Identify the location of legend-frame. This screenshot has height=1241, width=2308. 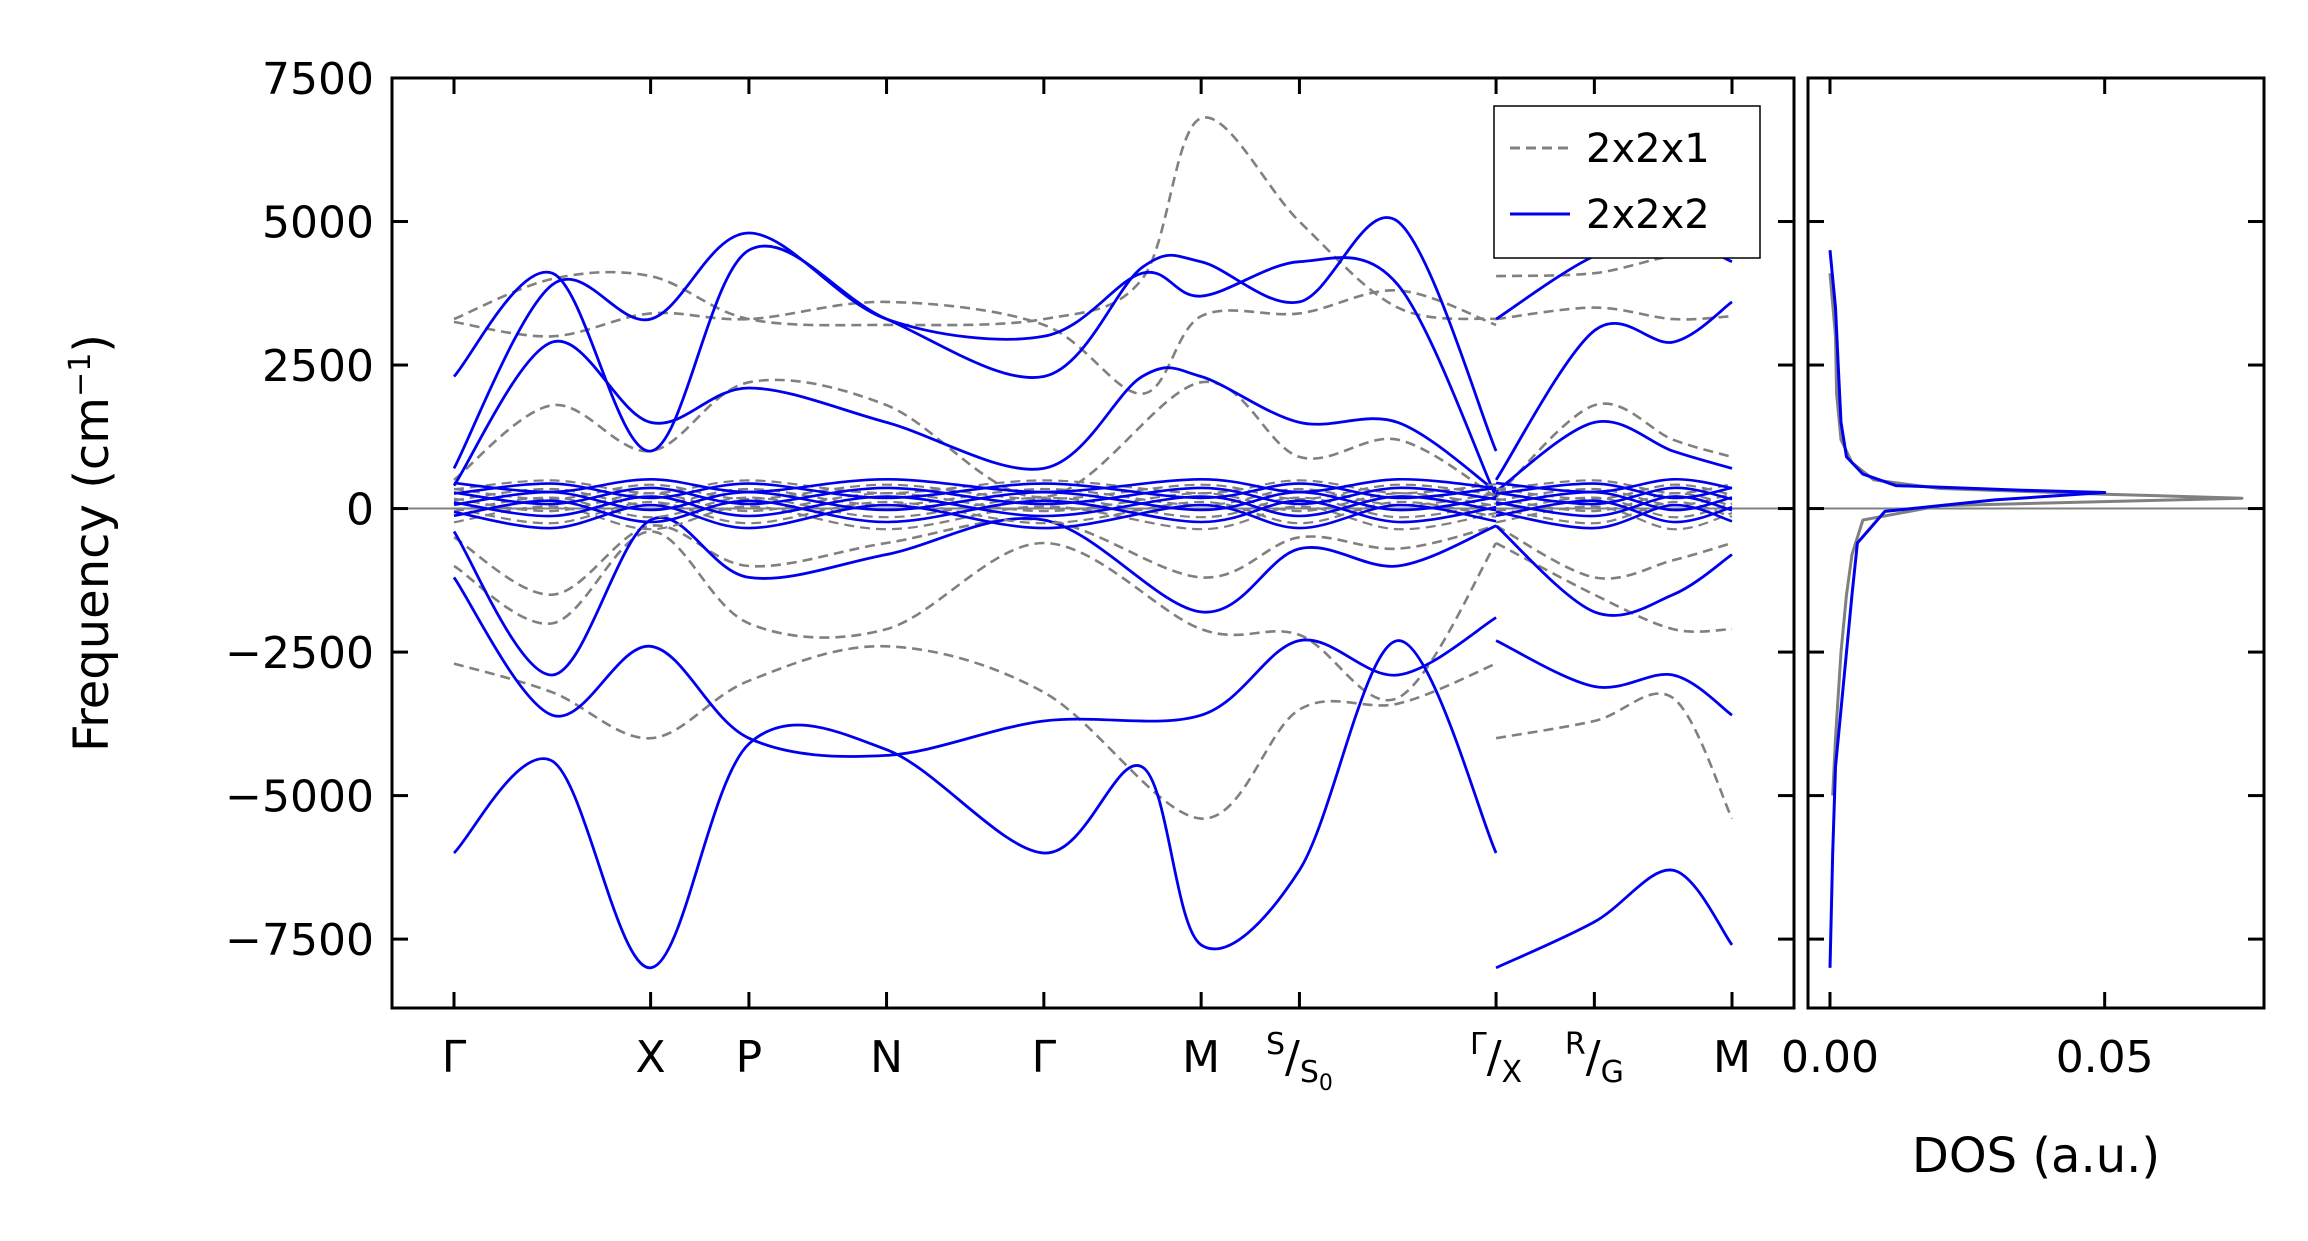
(1627, 182).